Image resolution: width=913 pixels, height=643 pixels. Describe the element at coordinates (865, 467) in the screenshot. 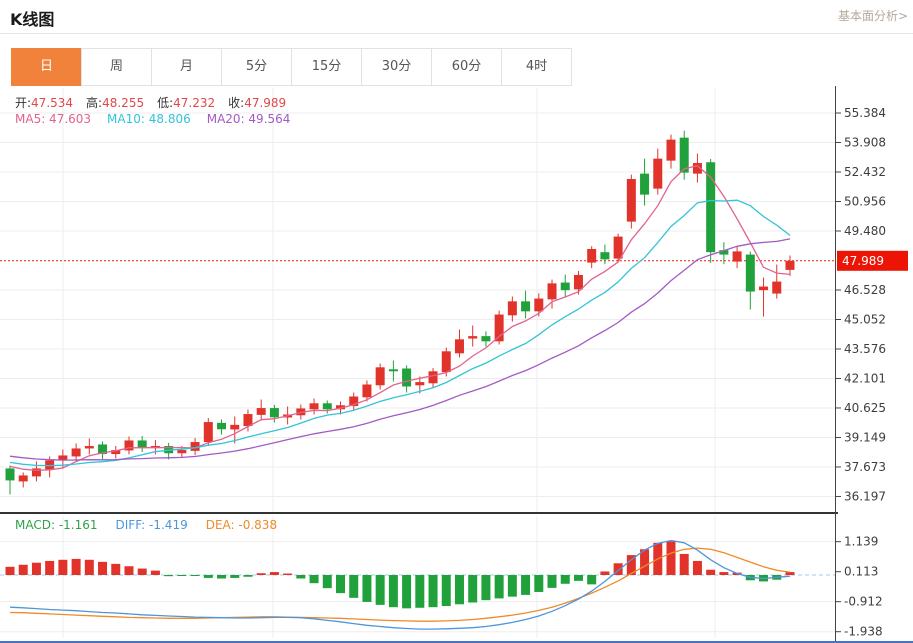

I see `svg-text: 37.673` at that location.